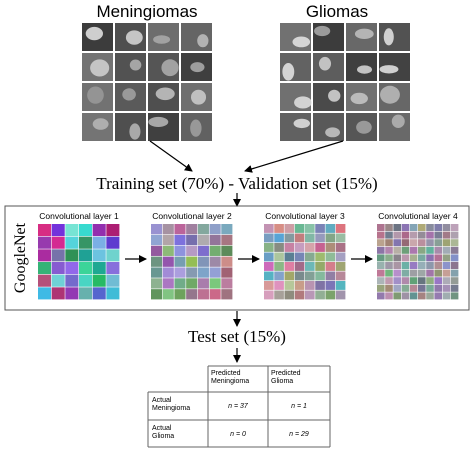 Image resolution: width=474 pixels, height=449 pixels. I want to click on header-cell: Predicted Glioma, so click(286, 377).